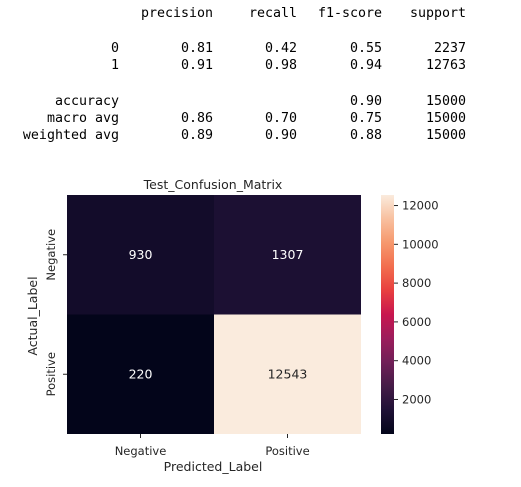 The height and width of the screenshot is (487, 521). Describe the element at coordinates (213, 466) in the screenshot. I see `x-axis-label: Predicted_Label` at that location.